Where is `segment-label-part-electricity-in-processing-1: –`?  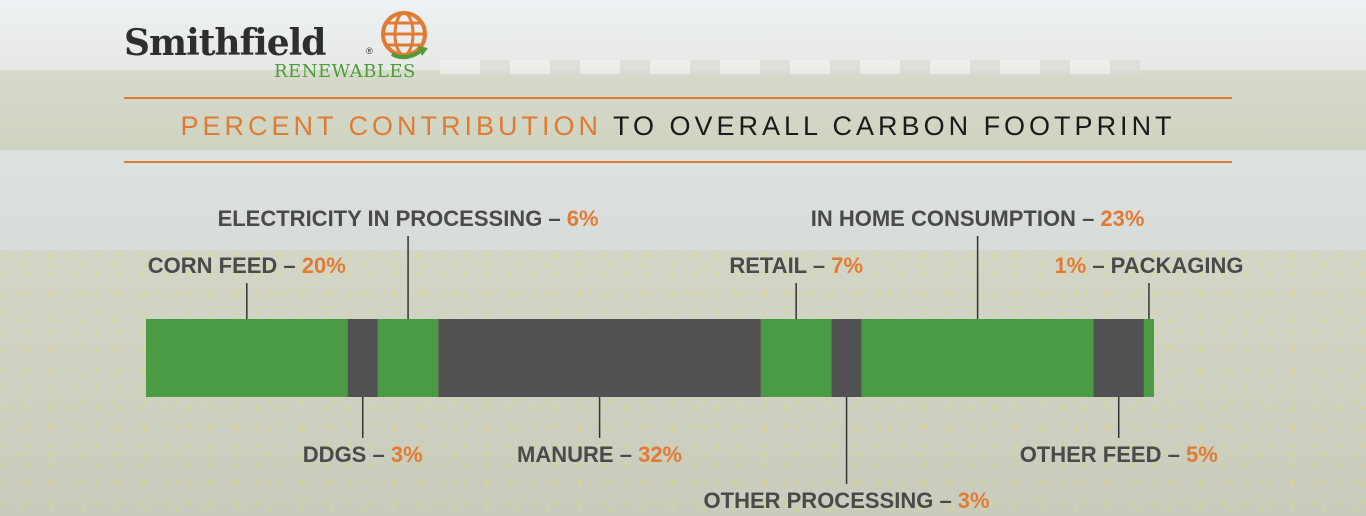
segment-label-part-electricity-in-processing-1: – is located at coordinates (554, 218).